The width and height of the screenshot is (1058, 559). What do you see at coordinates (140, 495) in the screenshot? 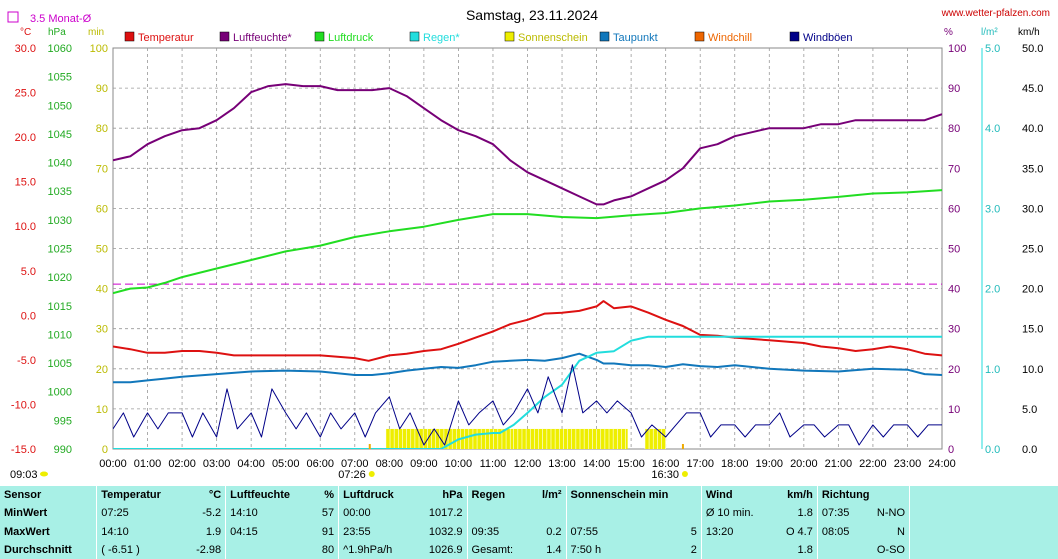
I see `stats-h-temp: Temperatur` at bounding box center [140, 495].